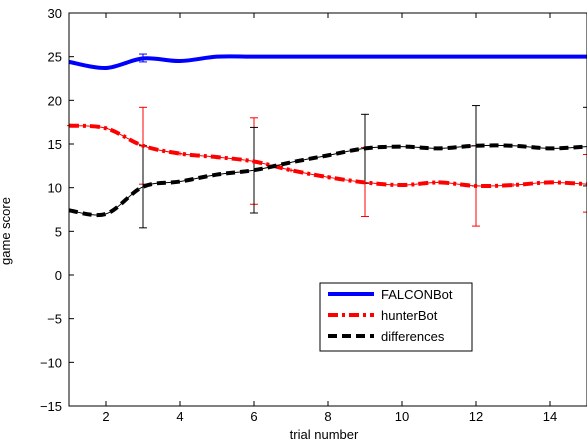 The width and height of the screenshot is (587, 445). What do you see at coordinates (54, 319) in the screenshot?
I see `y-tick-label: −5` at bounding box center [54, 319].